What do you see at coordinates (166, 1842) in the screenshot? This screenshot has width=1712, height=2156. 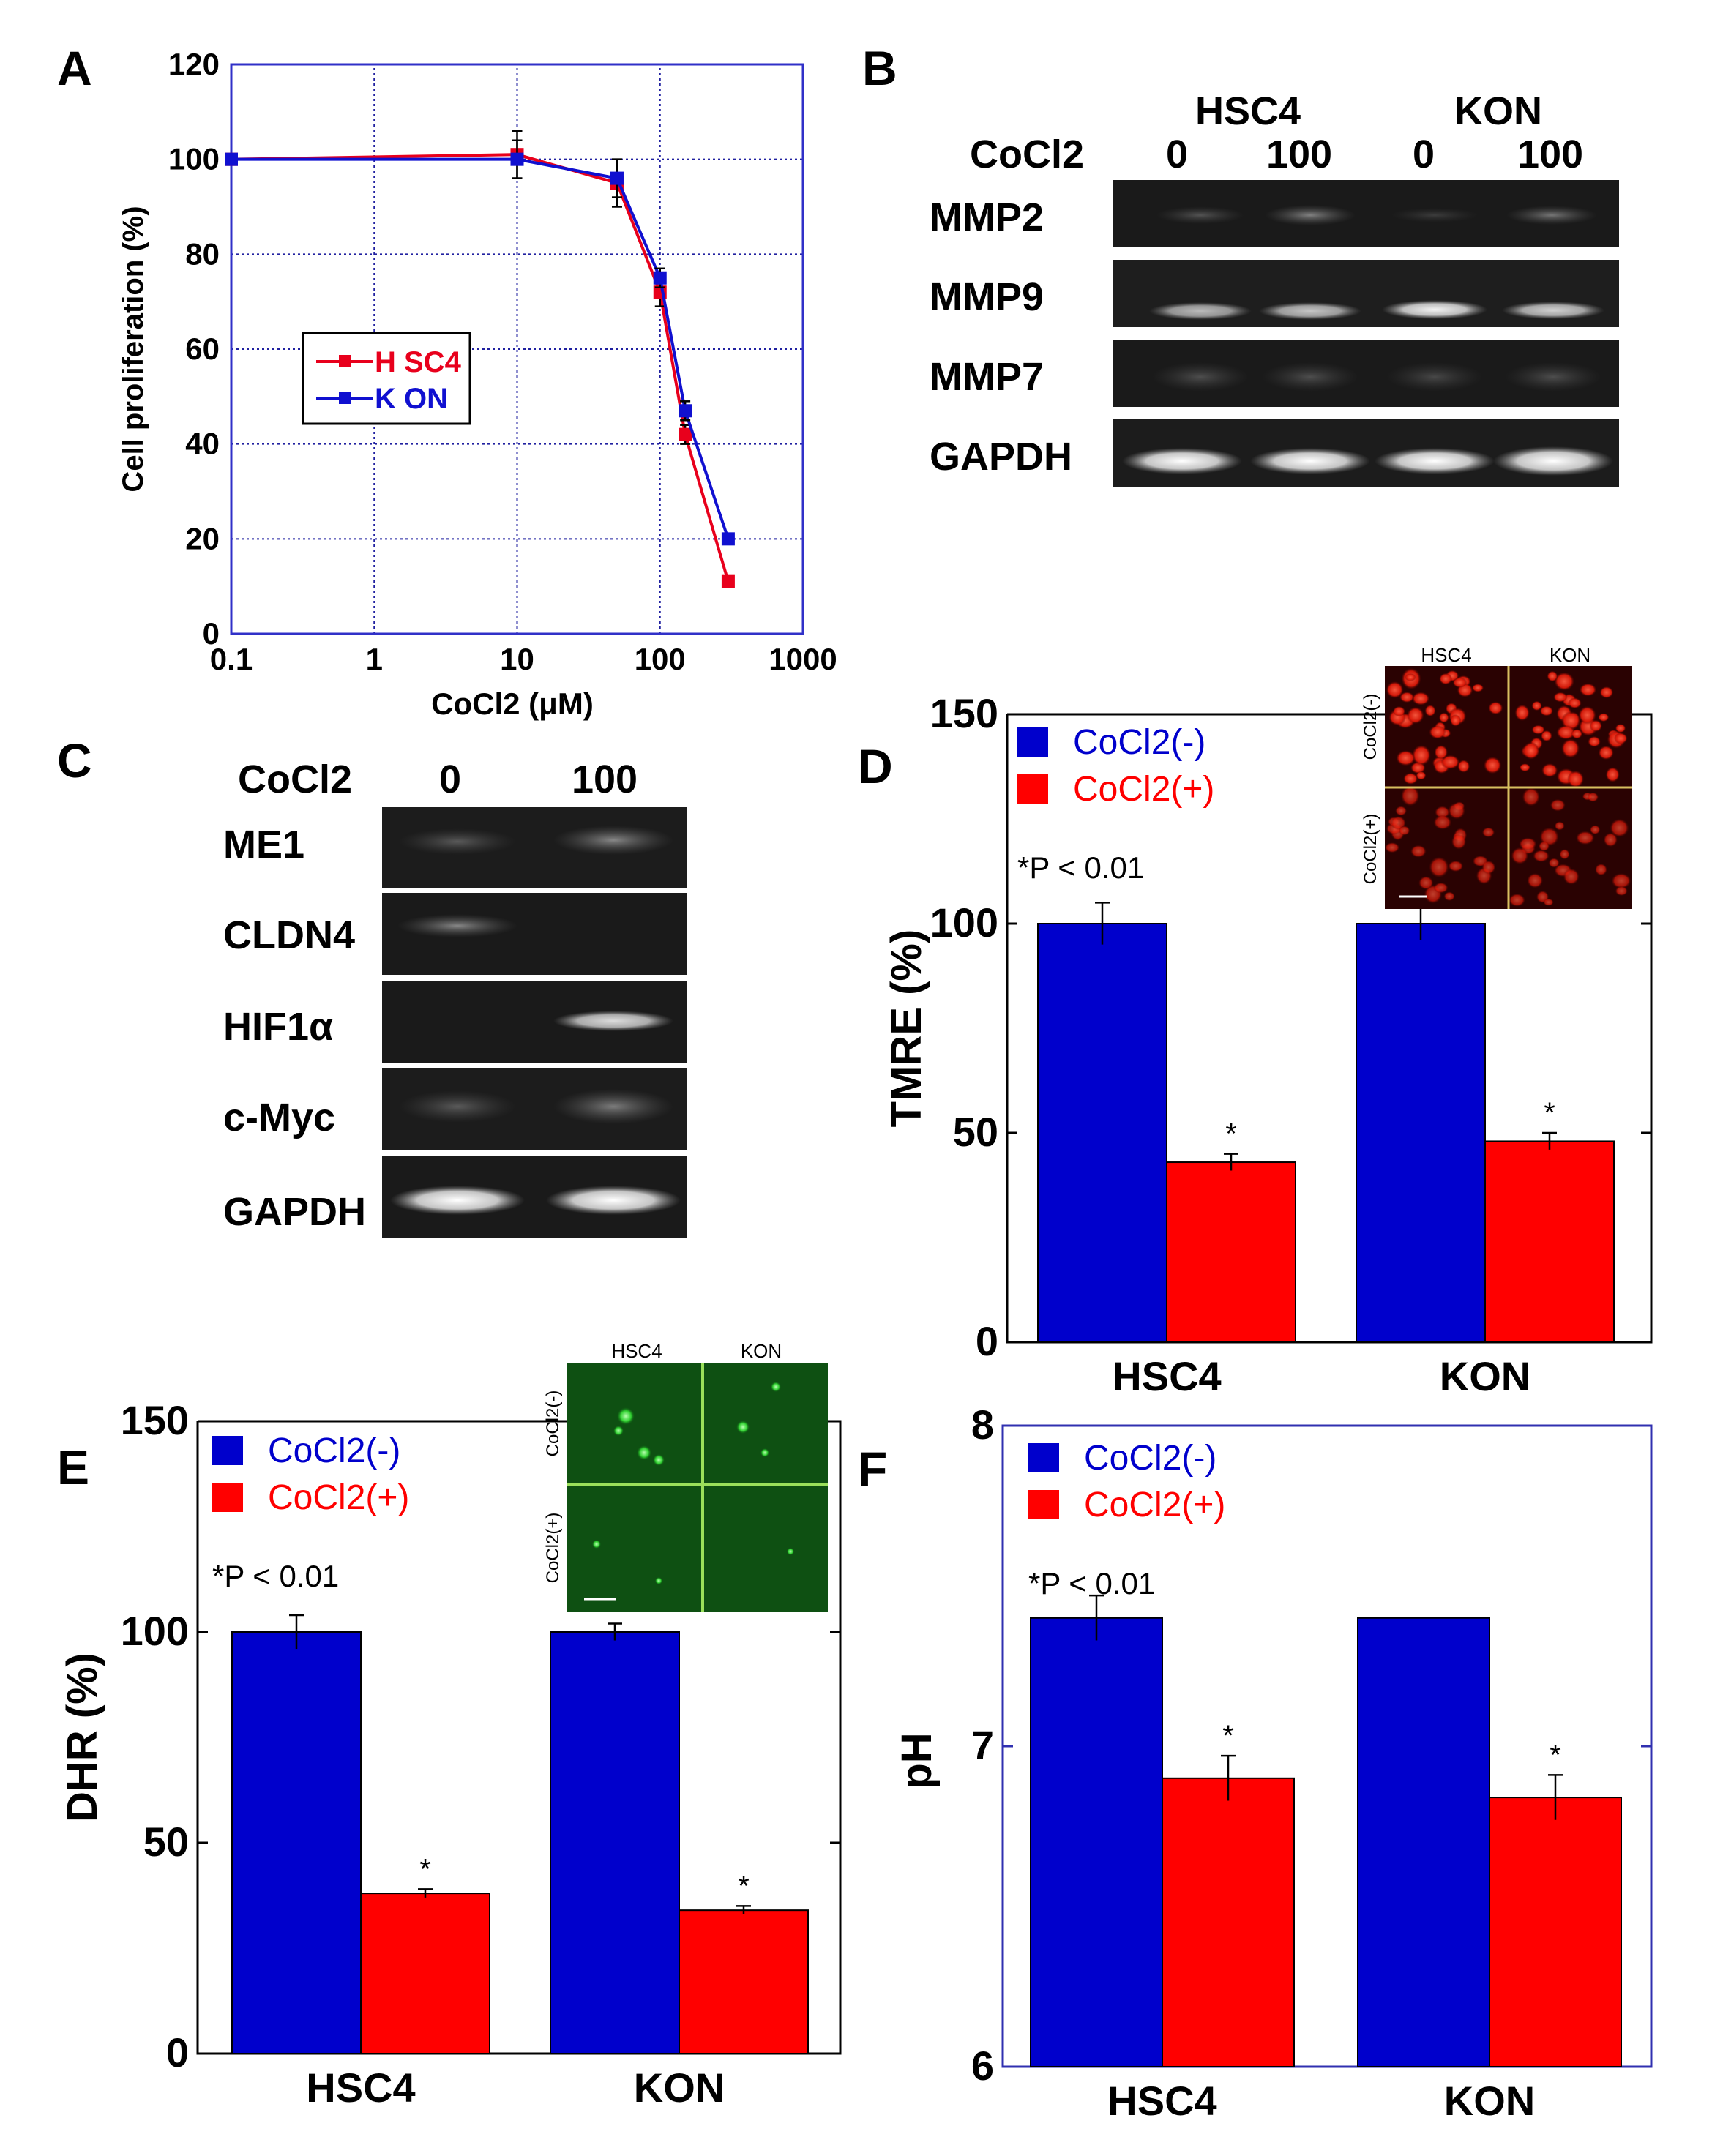 I see `y-tick-label: 50` at bounding box center [166, 1842].